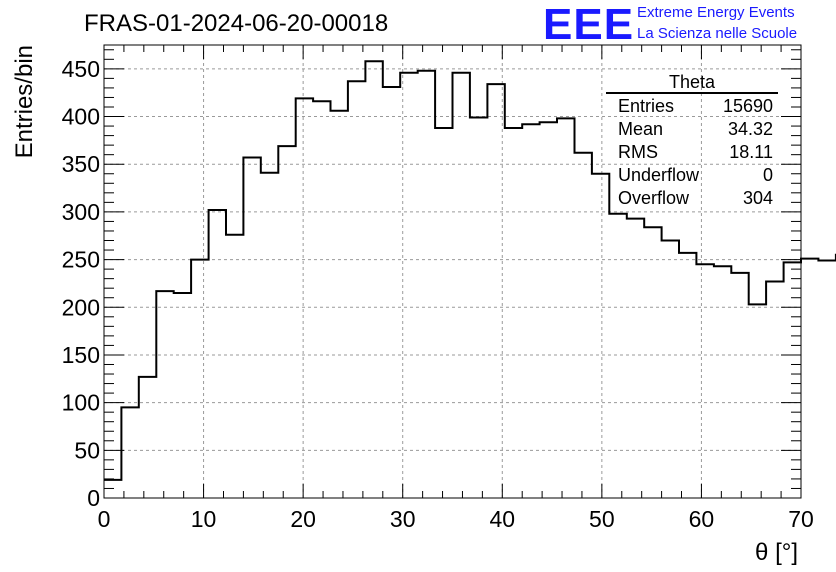 The height and width of the screenshot is (572, 836). I want to click on stats-value: 15690, so click(747, 106).